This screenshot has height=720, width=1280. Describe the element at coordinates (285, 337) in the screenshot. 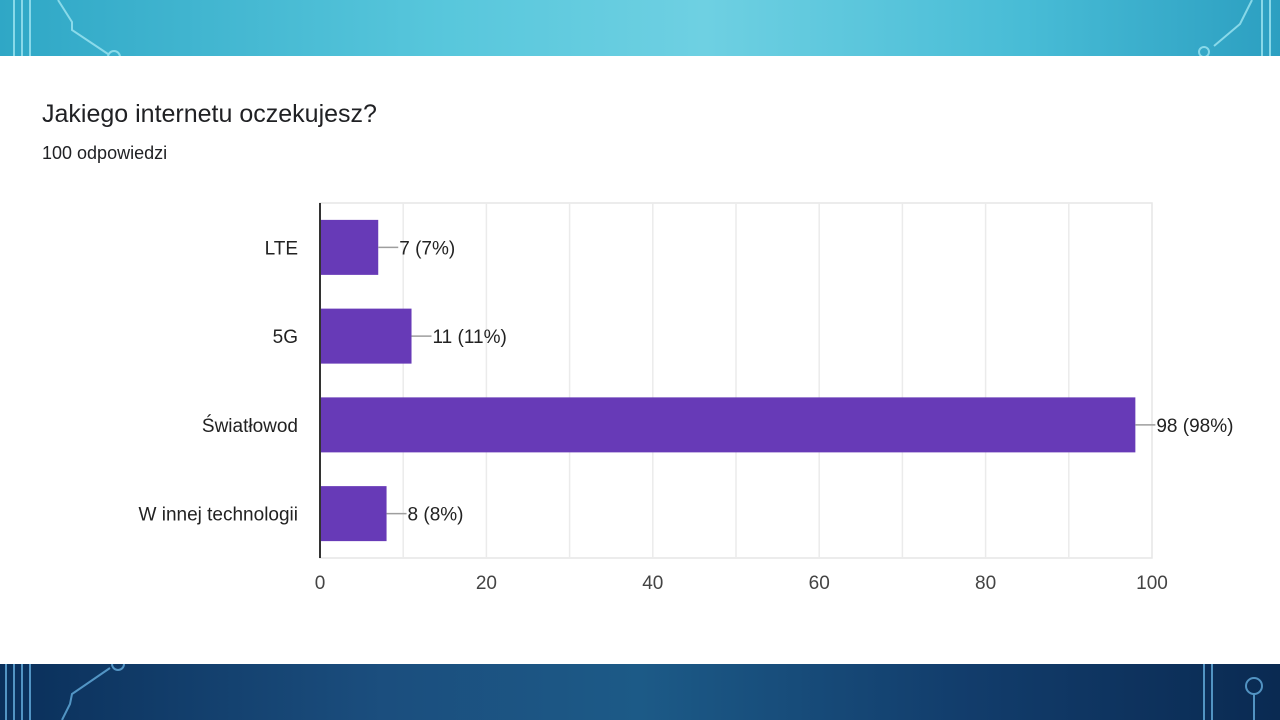

I see `category-label: 5G` at that location.